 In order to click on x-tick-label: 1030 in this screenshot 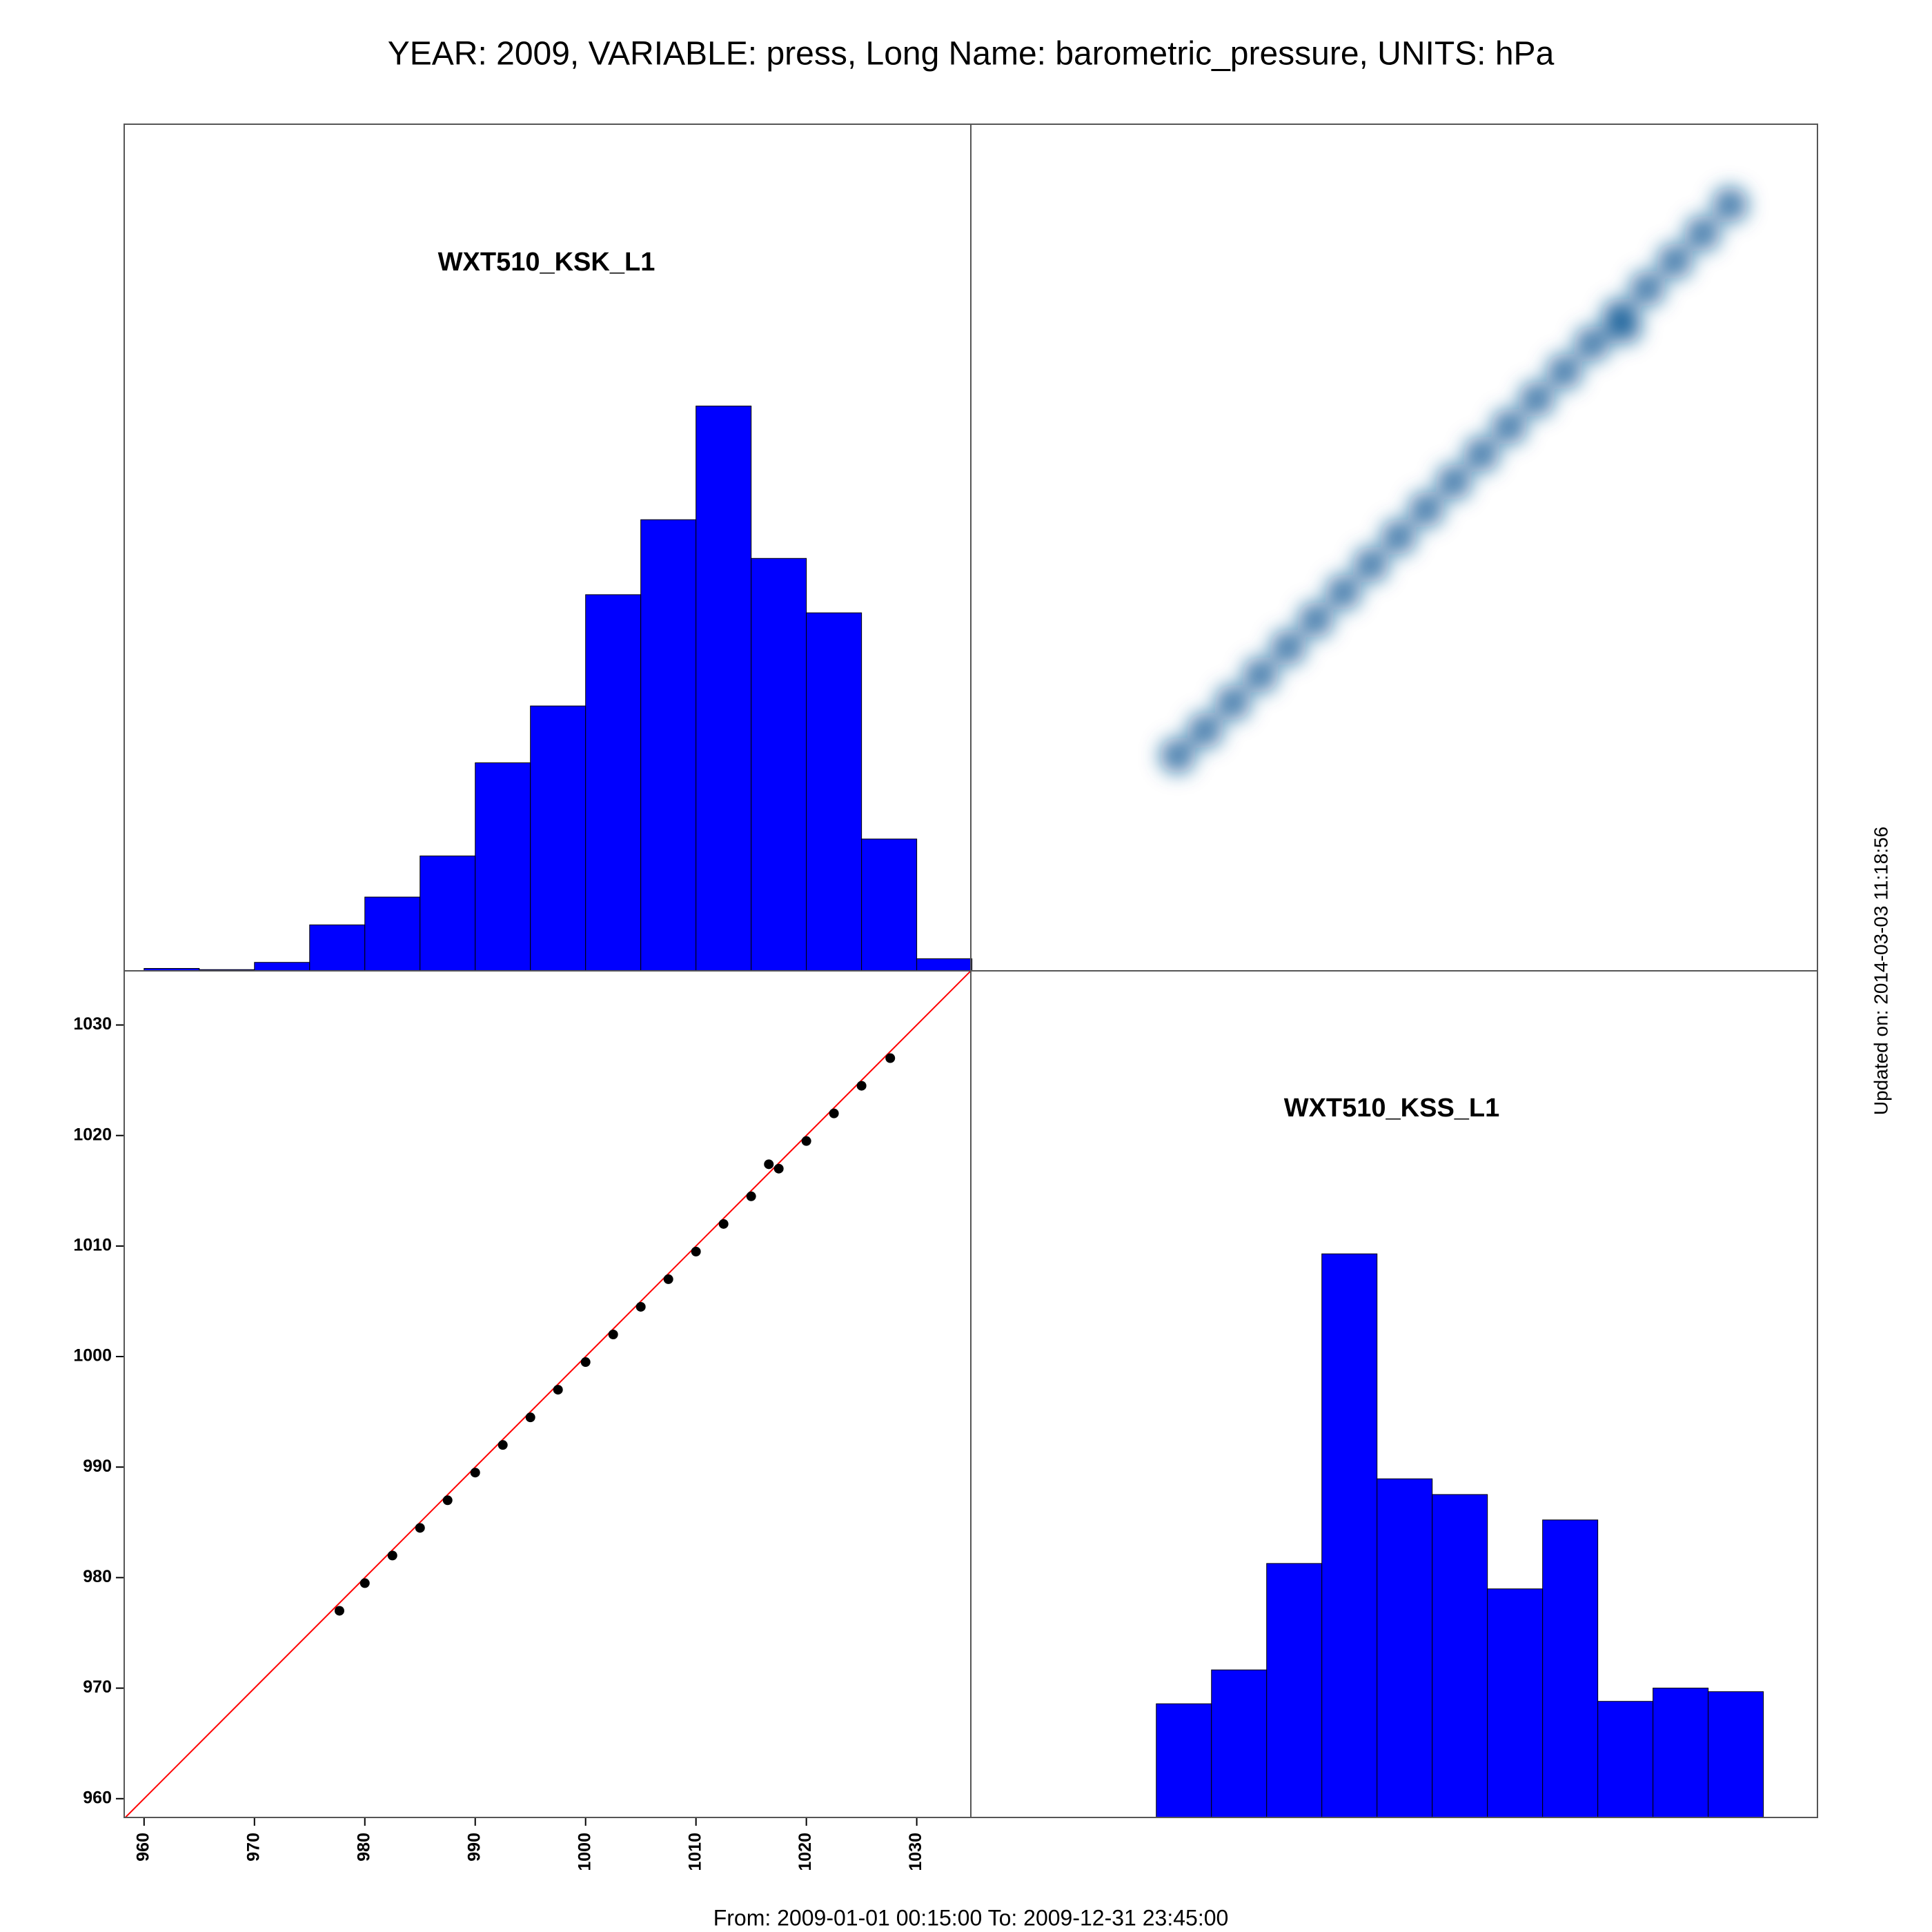, I will do `click(915, 1852)`.